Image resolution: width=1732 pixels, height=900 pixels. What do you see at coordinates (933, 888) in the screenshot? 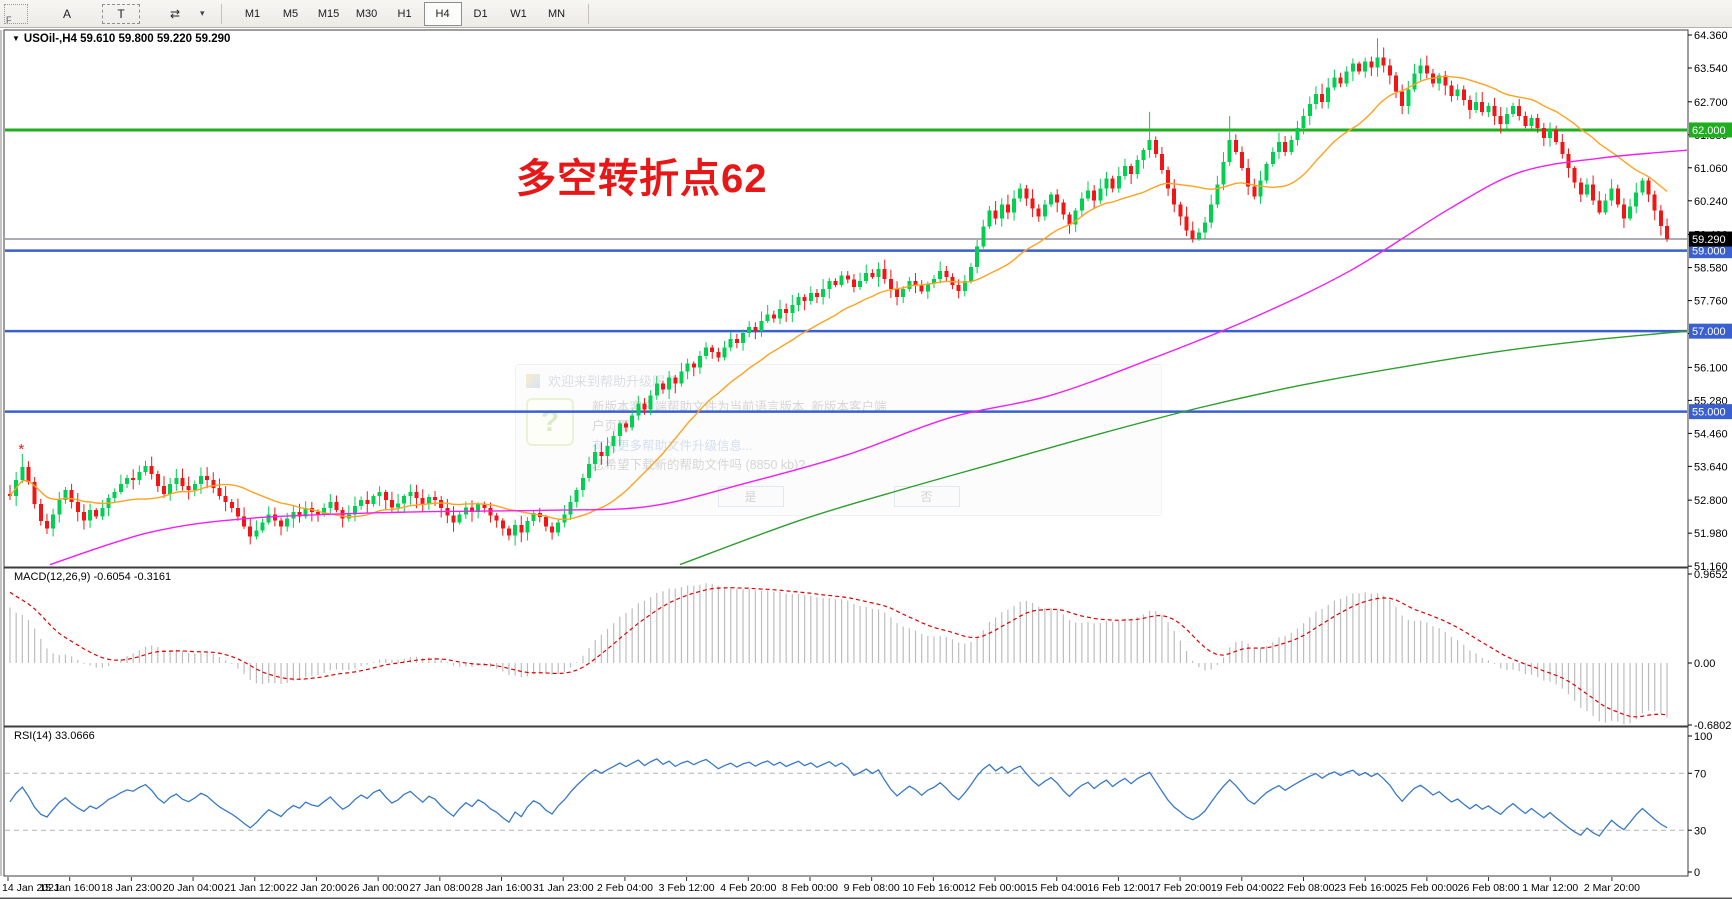
I see `svg-text: 10 Feb 16:00` at bounding box center [933, 888].